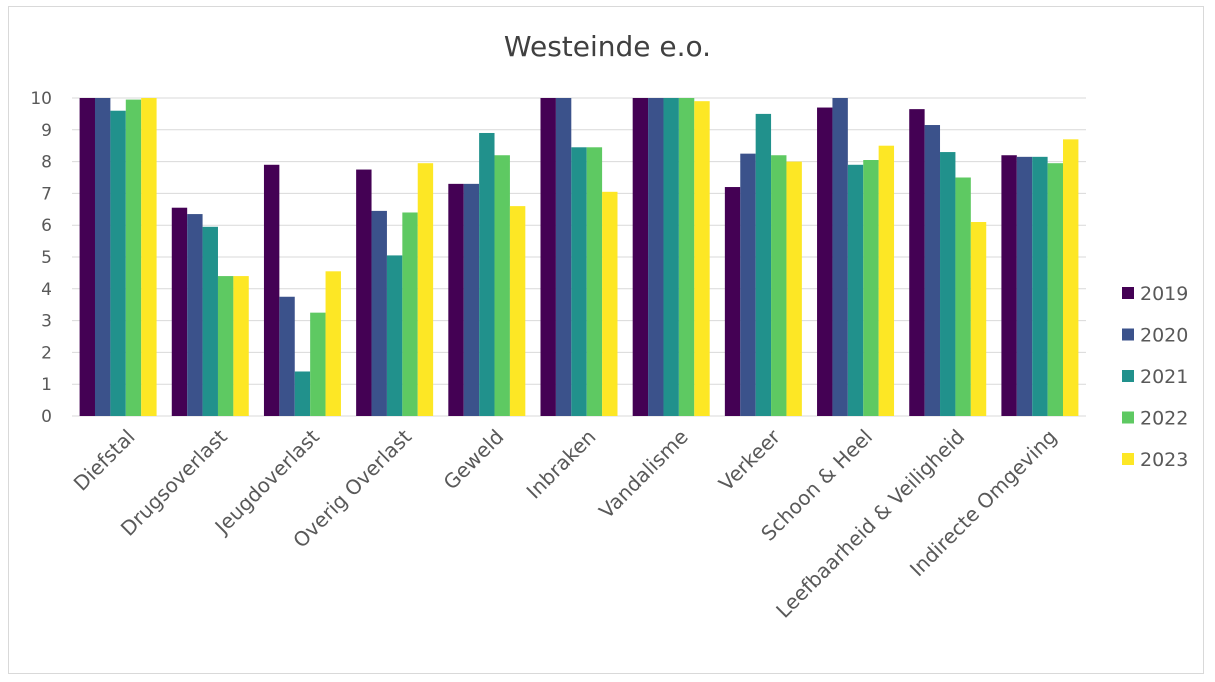 This screenshot has width=1215, height=682. Describe the element at coordinates (46, 353) in the screenshot. I see `y-tick-label: 2` at that location.